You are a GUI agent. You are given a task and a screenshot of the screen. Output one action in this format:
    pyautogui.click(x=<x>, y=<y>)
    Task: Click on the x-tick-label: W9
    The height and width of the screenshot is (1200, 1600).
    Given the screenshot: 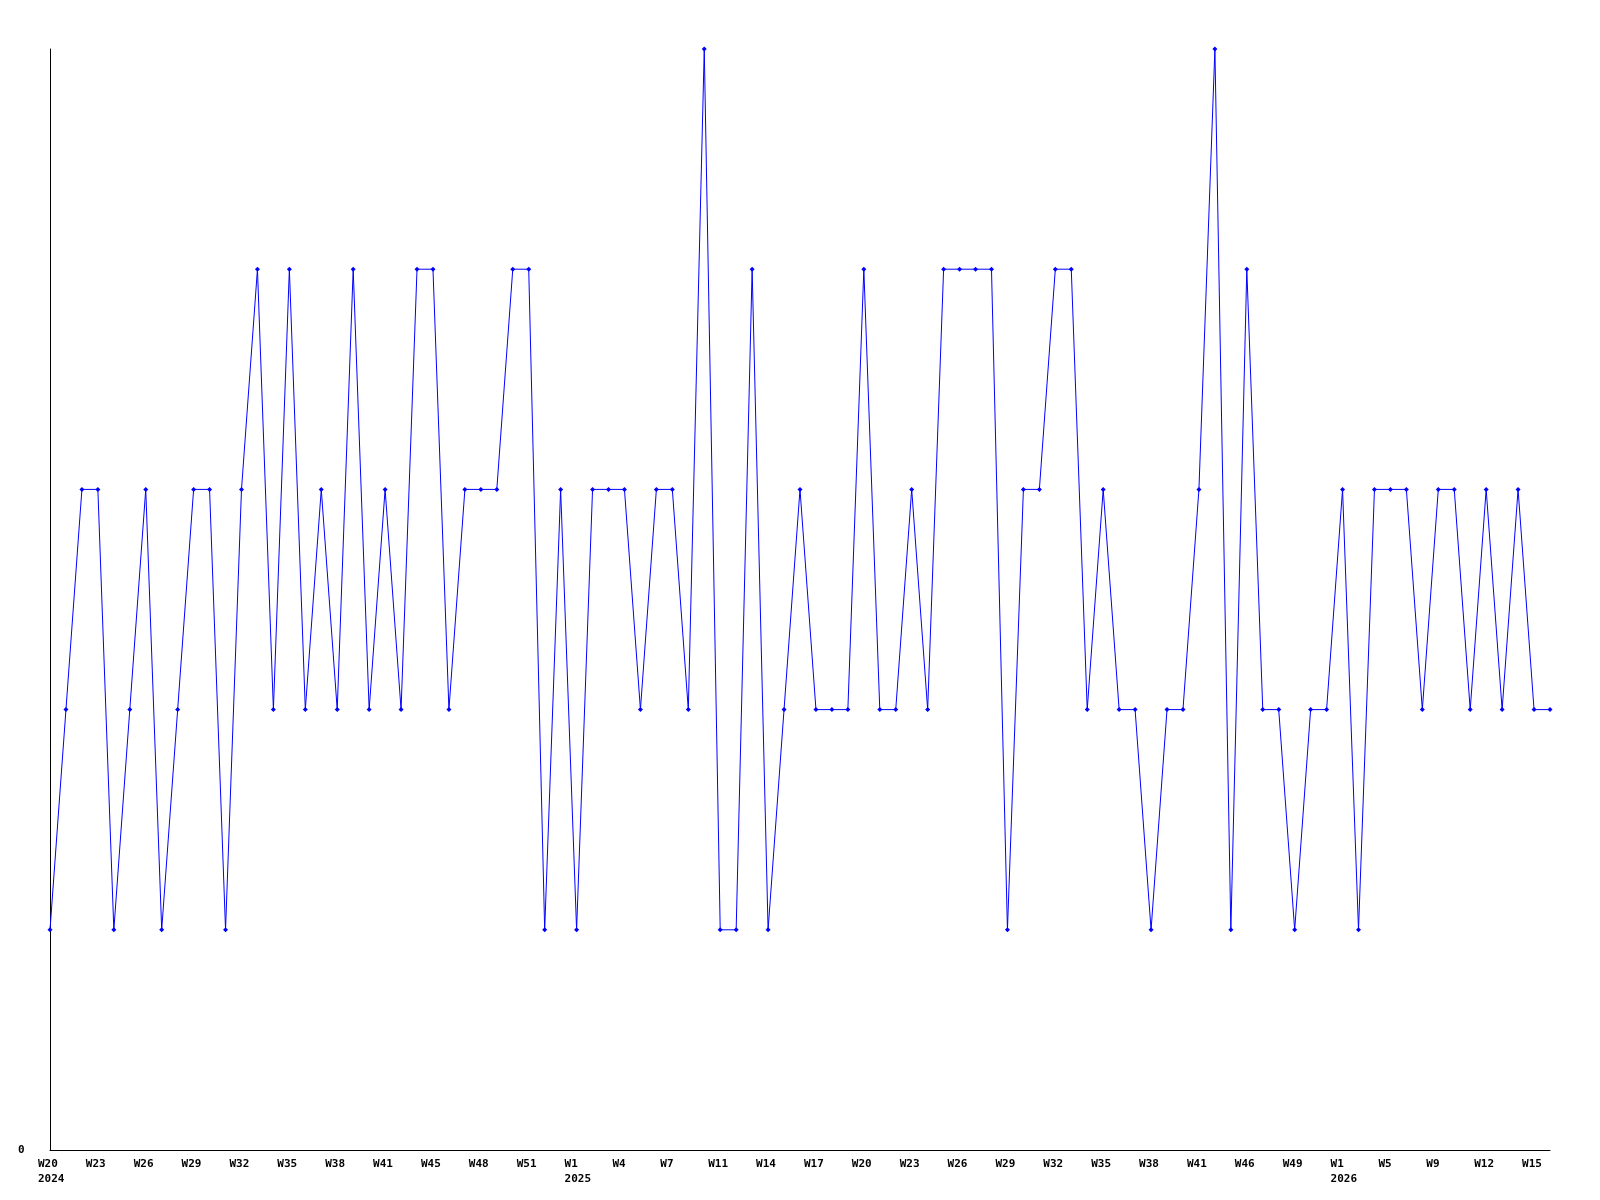 What is the action you would take?
    pyautogui.click(x=1433, y=1163)
    